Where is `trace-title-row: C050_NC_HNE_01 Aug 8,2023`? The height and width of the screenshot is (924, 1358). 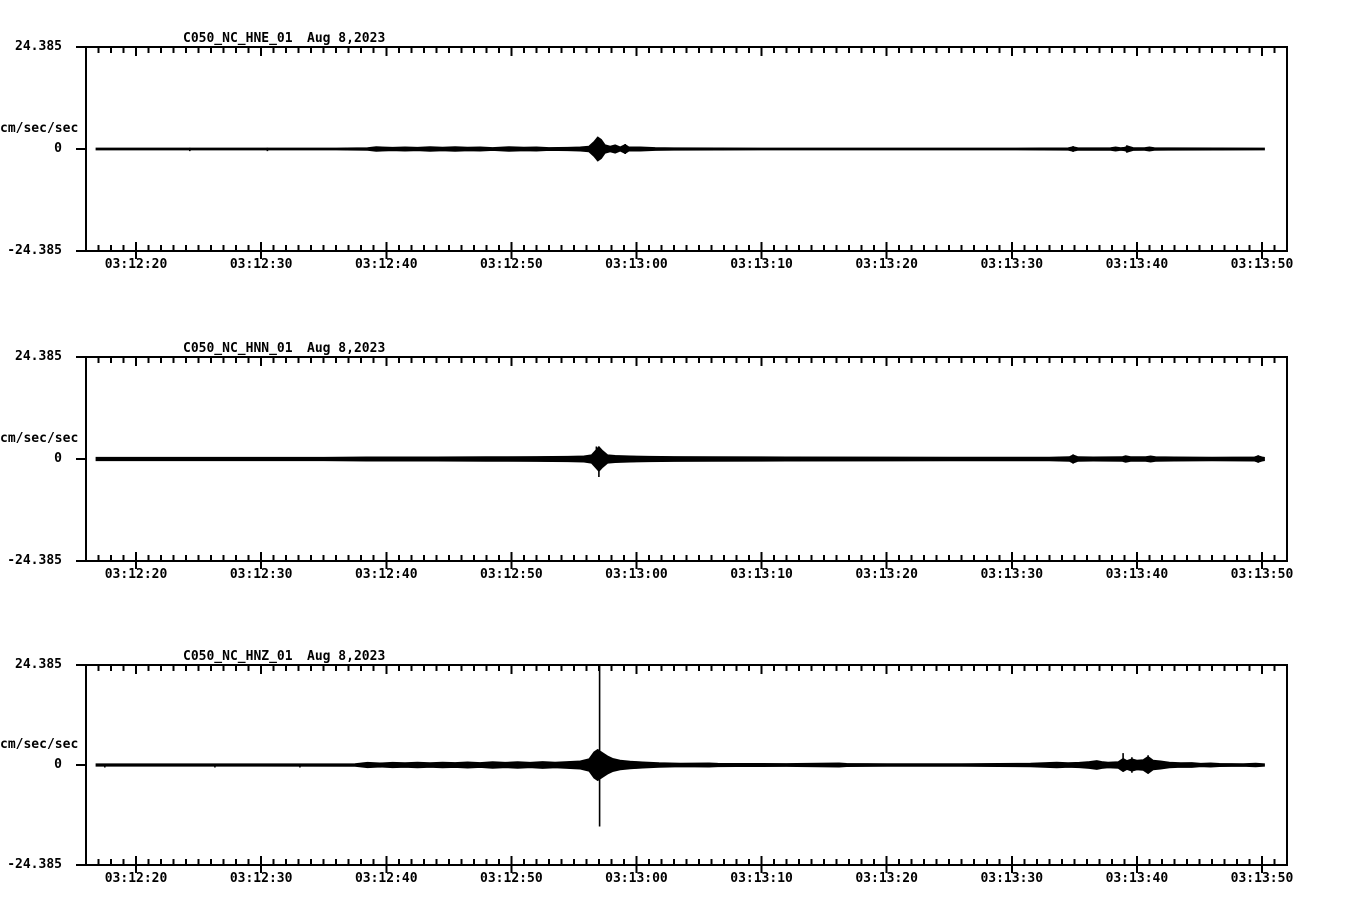
trace-title-row: C050_NC_HNE_01 Aug 8,2023 is located at coordinates (679, 38).